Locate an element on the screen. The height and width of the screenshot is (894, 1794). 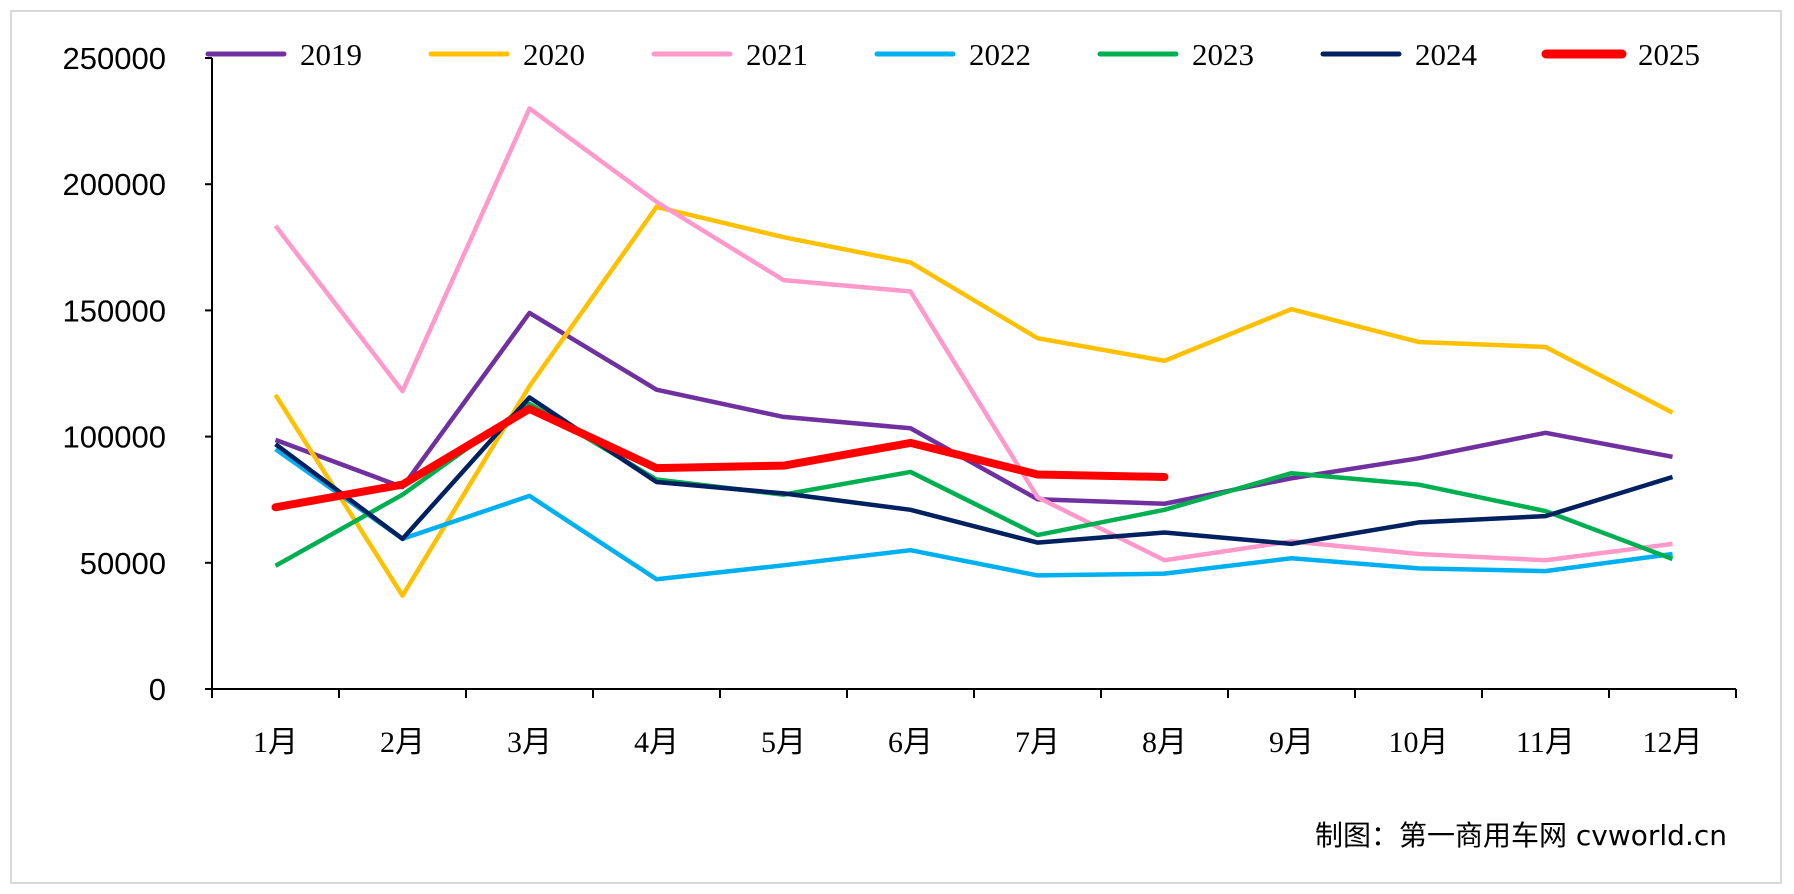
source-annotation: 制图：第一商用车网 cvworld.cn is located at coordinates (1521, 835).